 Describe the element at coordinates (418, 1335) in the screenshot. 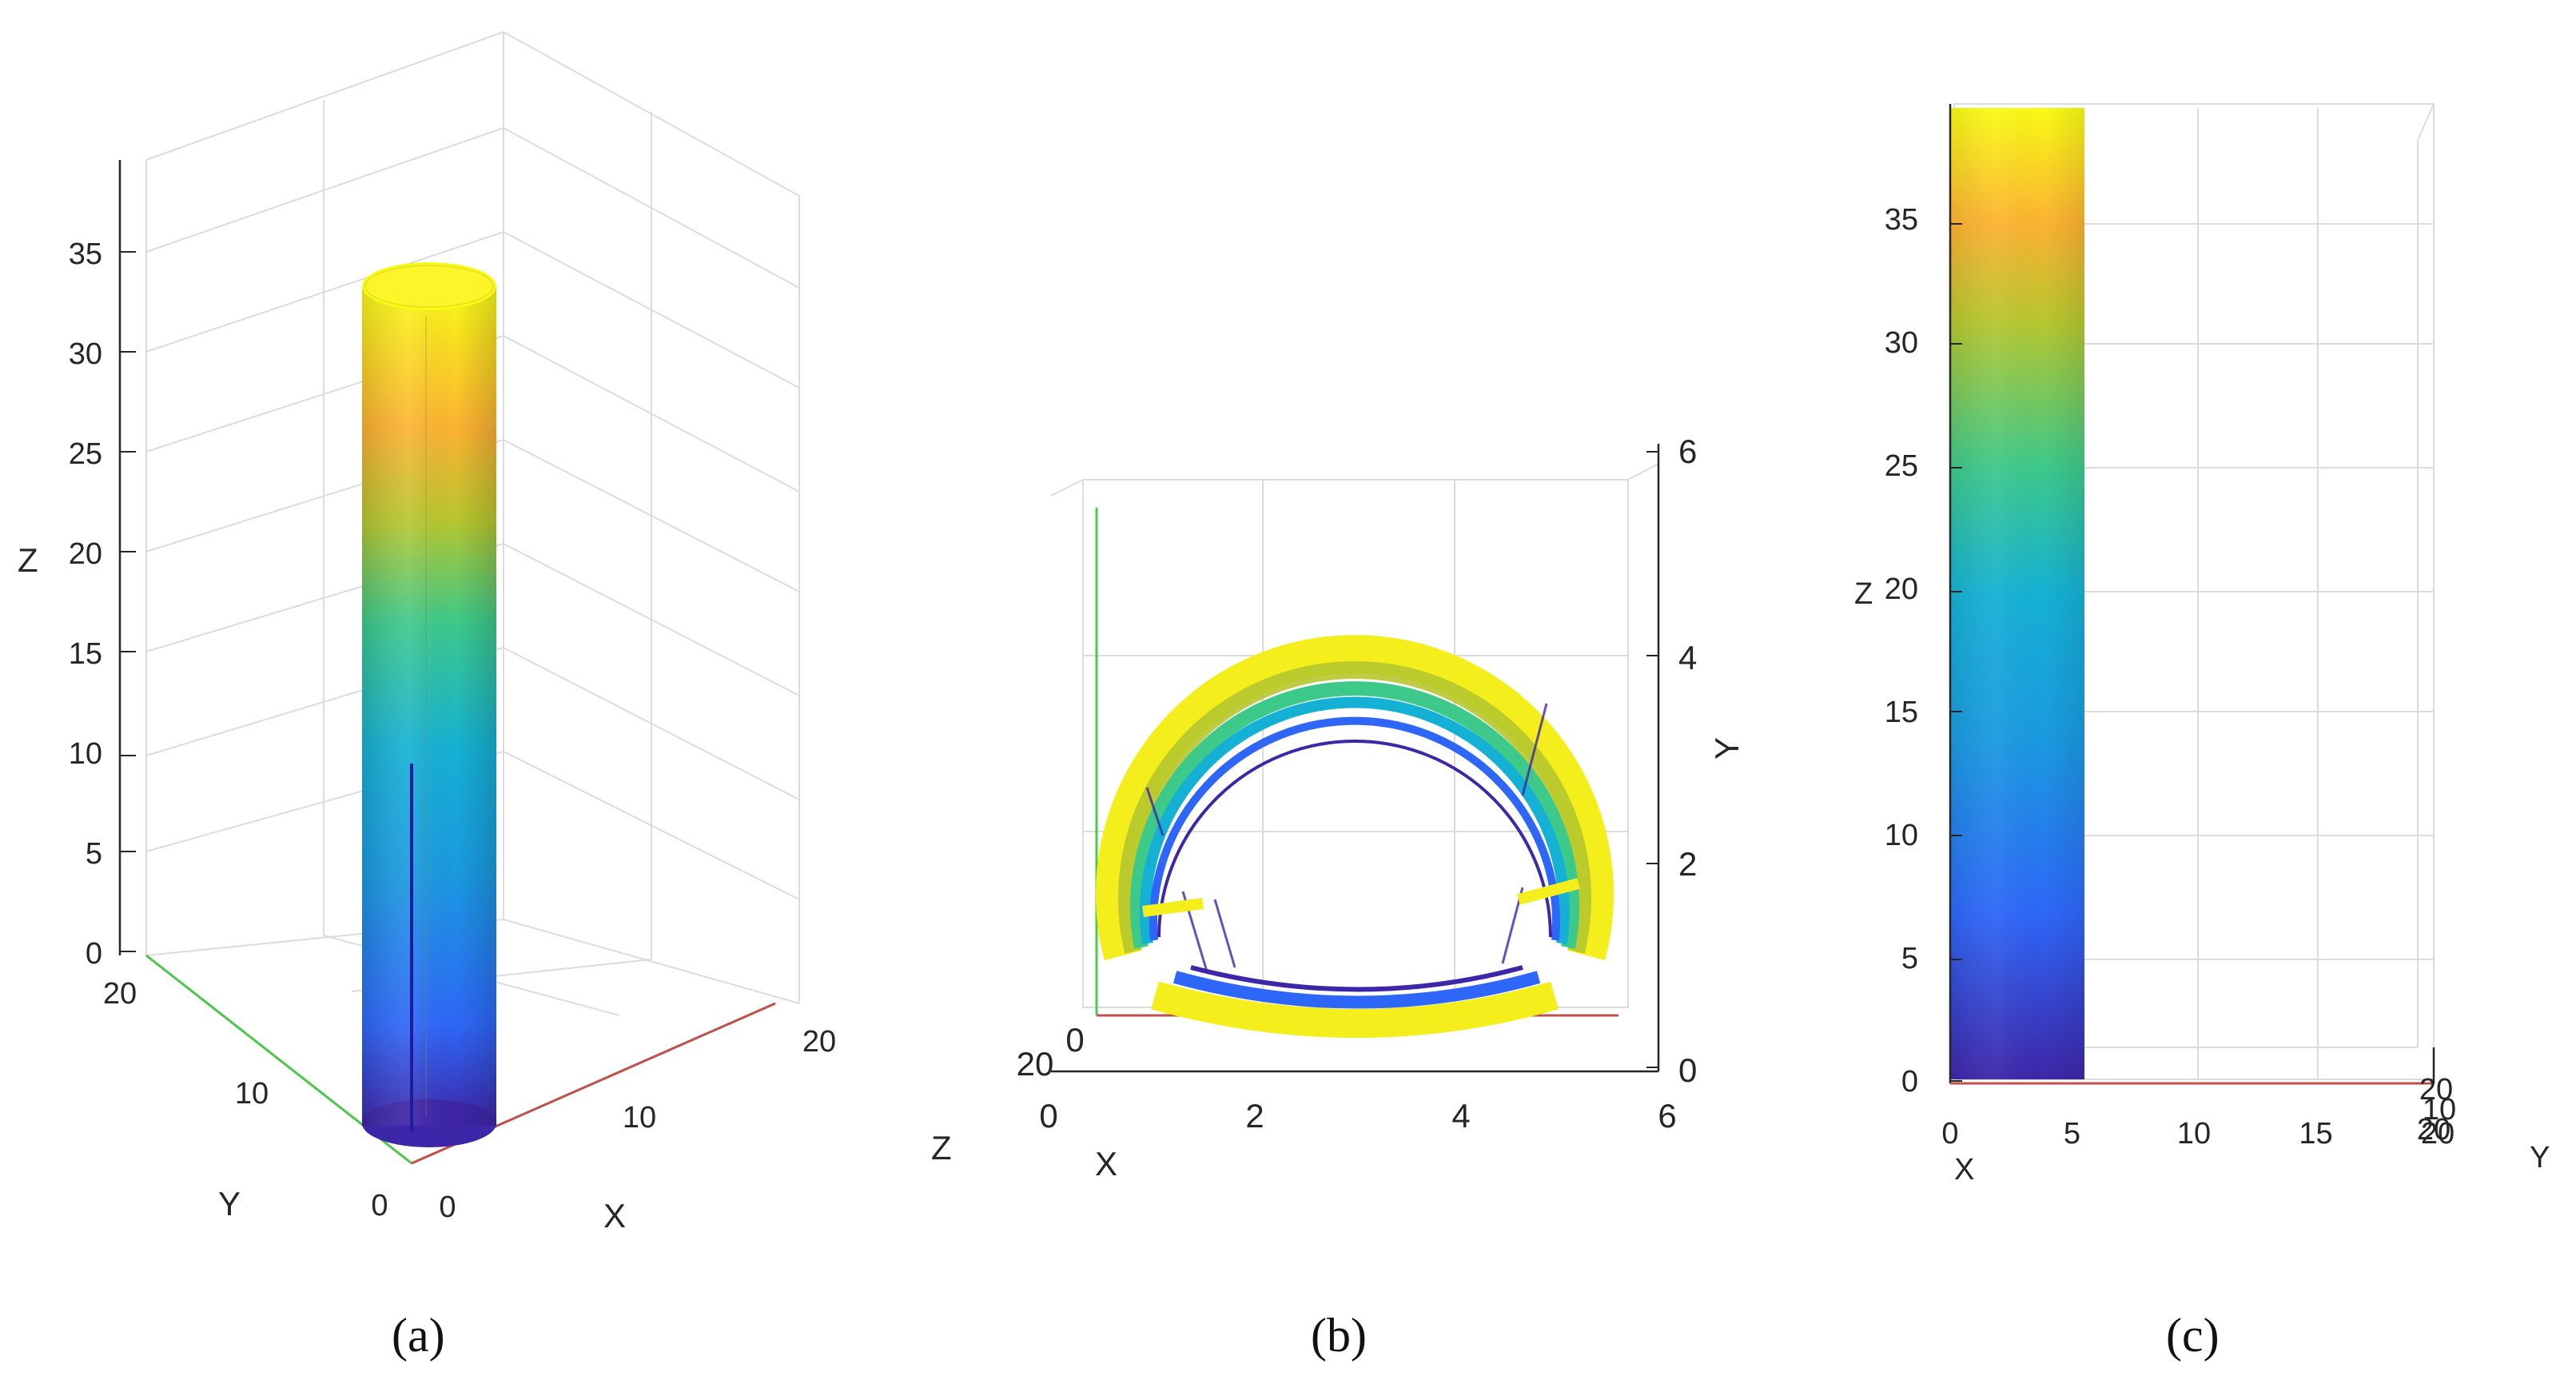

I see `panel-label-a: (a)` at that location.